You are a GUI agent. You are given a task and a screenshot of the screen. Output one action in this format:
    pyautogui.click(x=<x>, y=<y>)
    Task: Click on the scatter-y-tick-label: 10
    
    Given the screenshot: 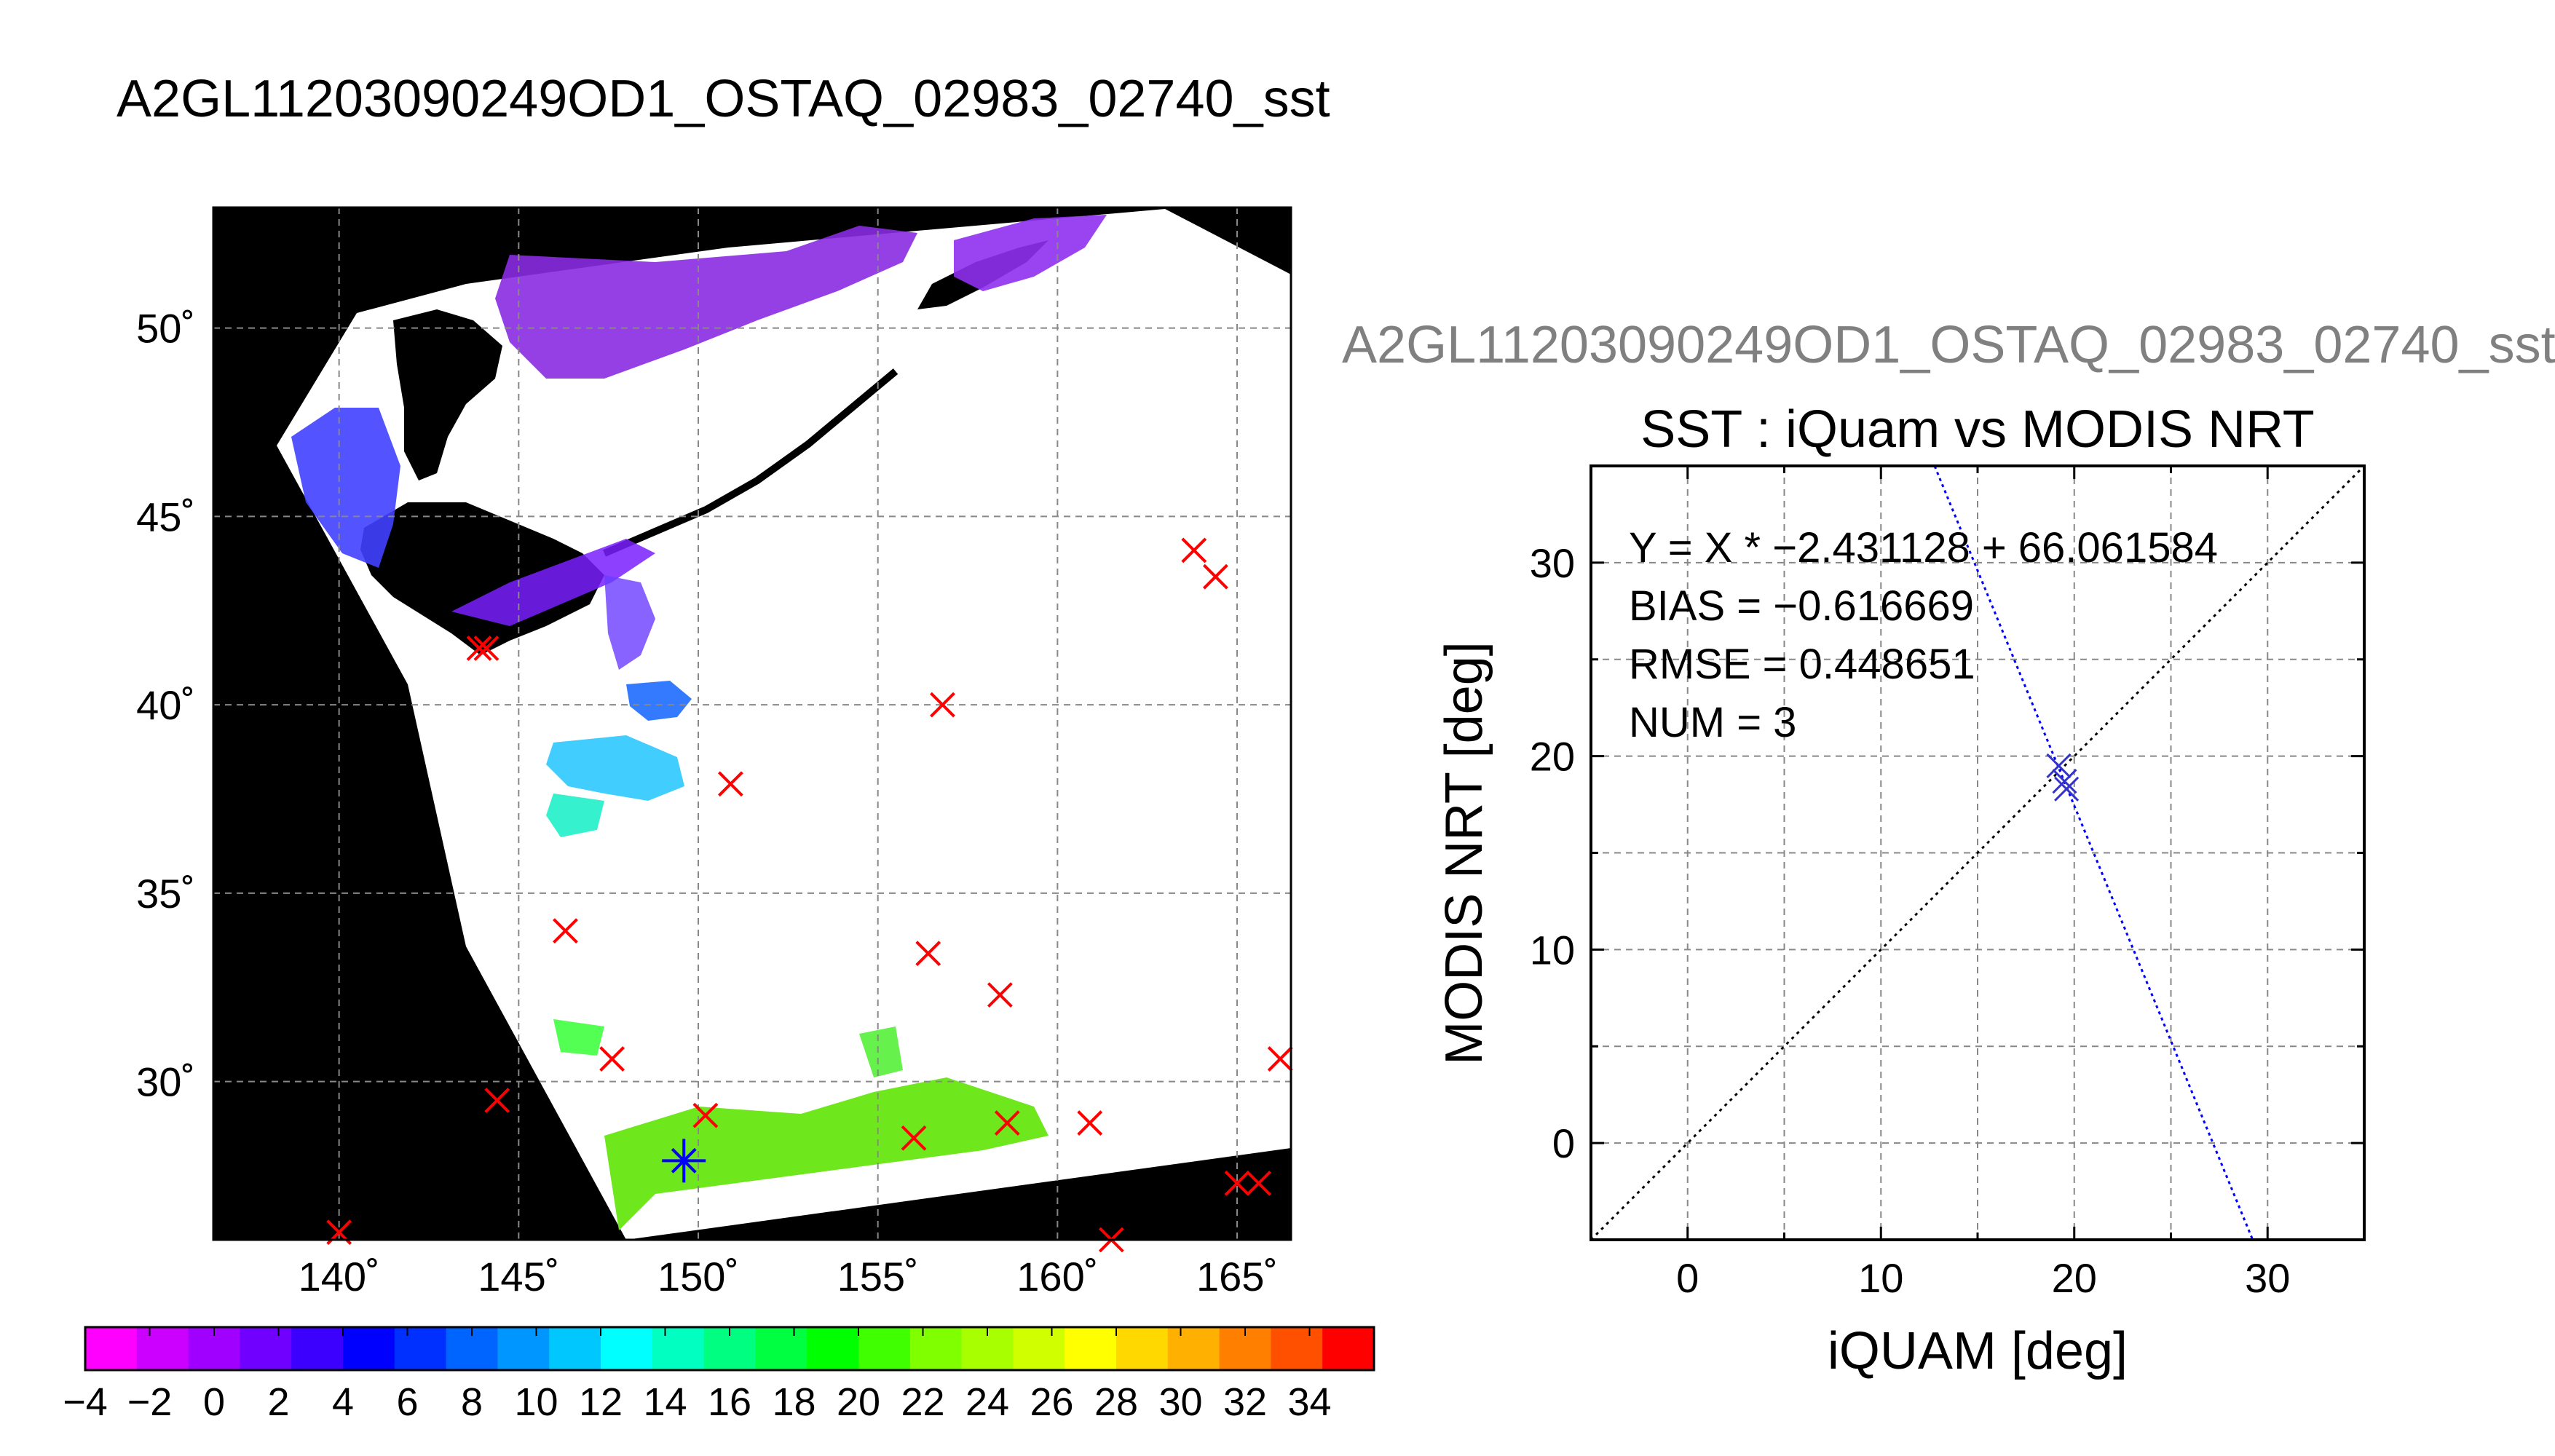 What is the action you would take?
    pyautogui.click(x=1552, y=950)
    